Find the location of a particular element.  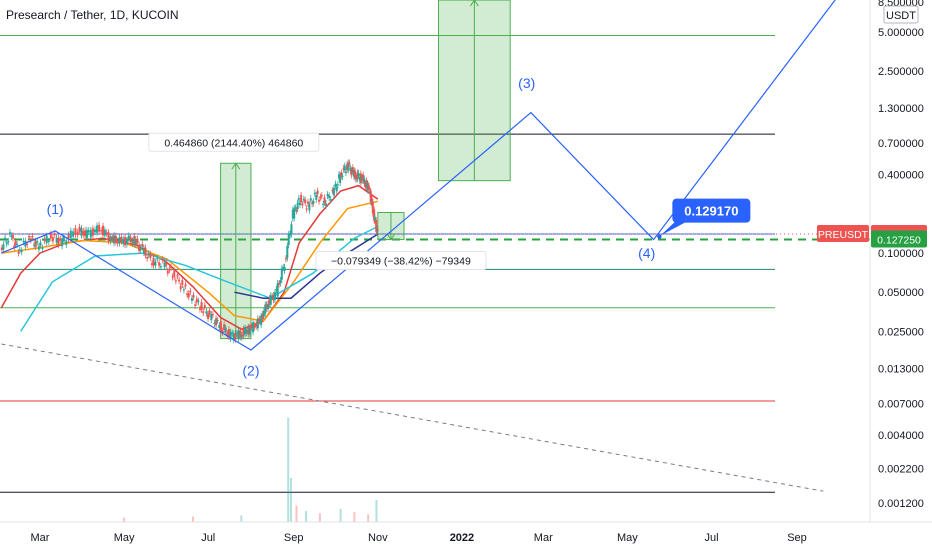

marker-box is located at coordinates (711, 210).